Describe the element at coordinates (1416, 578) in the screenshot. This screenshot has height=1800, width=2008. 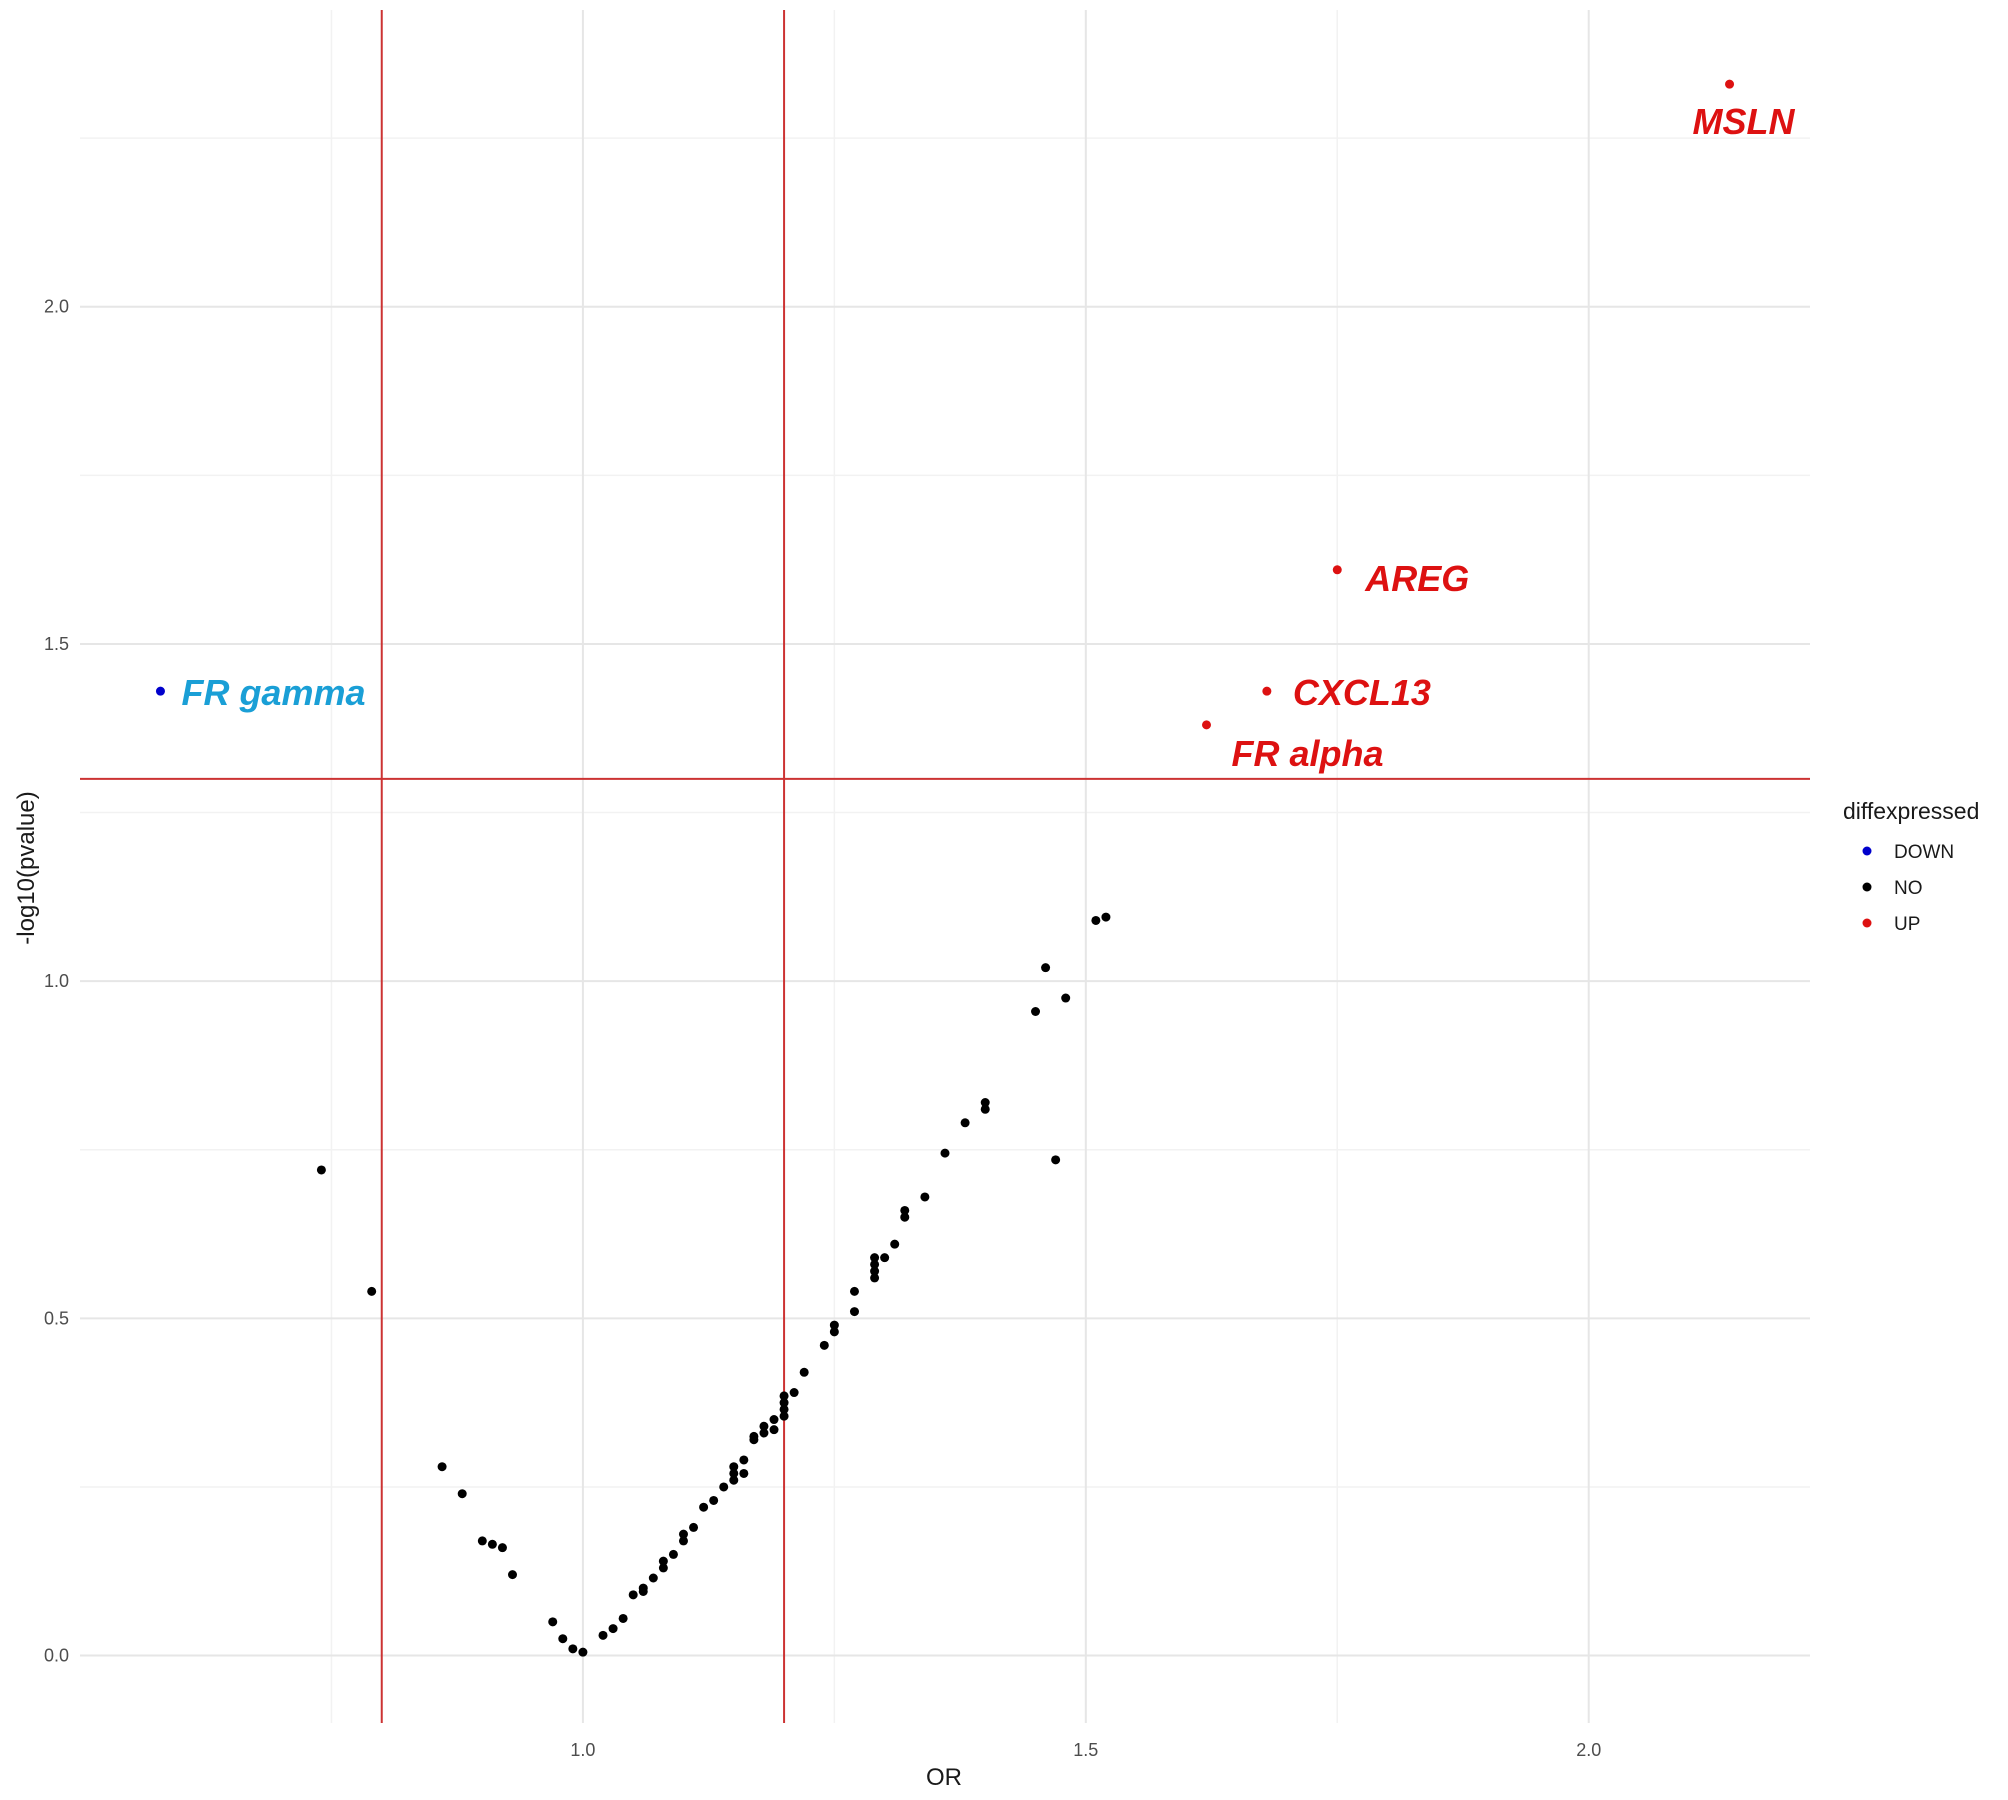
I see `gene-label: AREG` at that location.